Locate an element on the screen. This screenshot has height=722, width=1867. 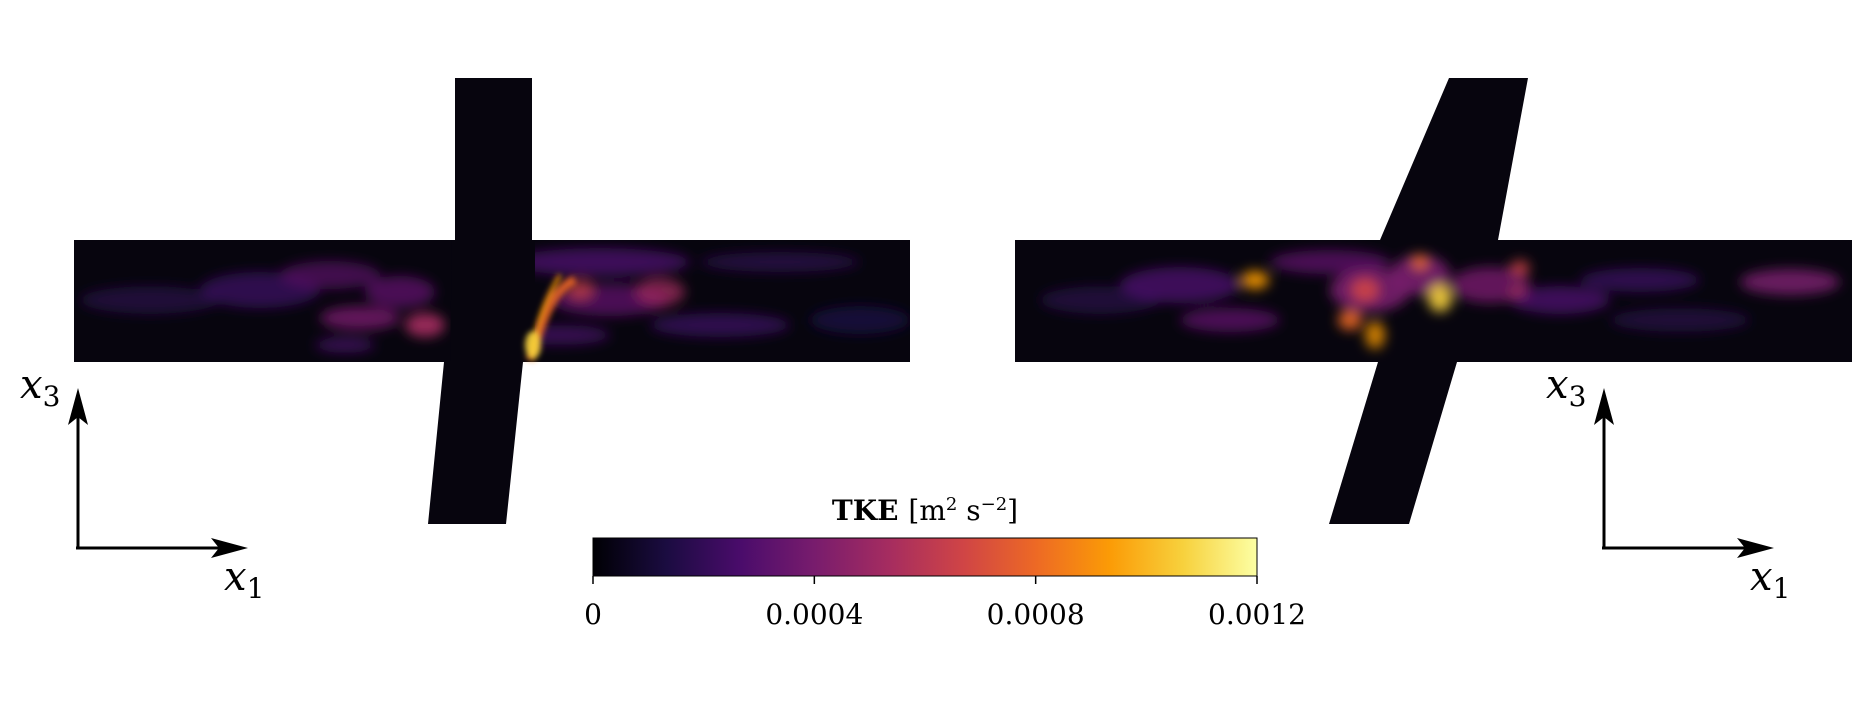
right-x3-arrowhead is located at coordinates (1604, 406).